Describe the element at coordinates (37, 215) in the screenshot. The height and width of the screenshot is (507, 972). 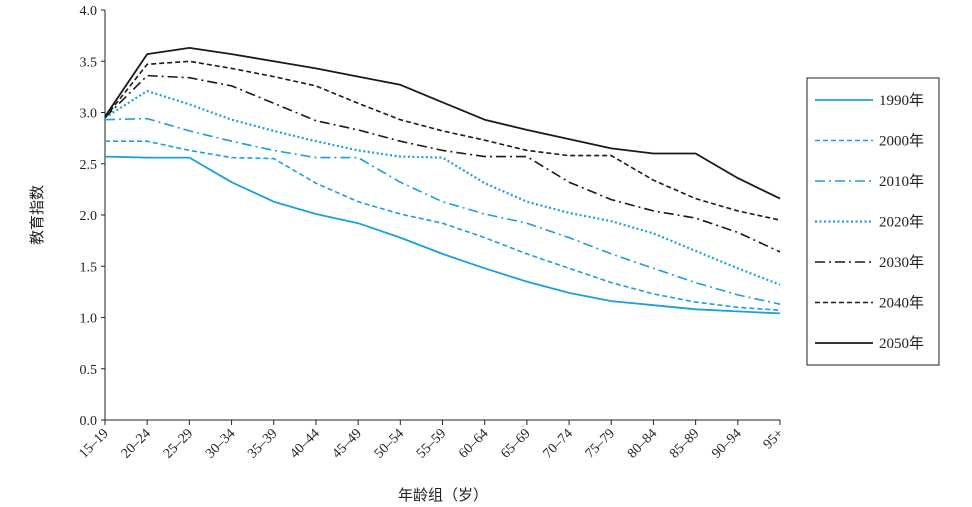
I see `y-axis-title: 教育指数` at that location.